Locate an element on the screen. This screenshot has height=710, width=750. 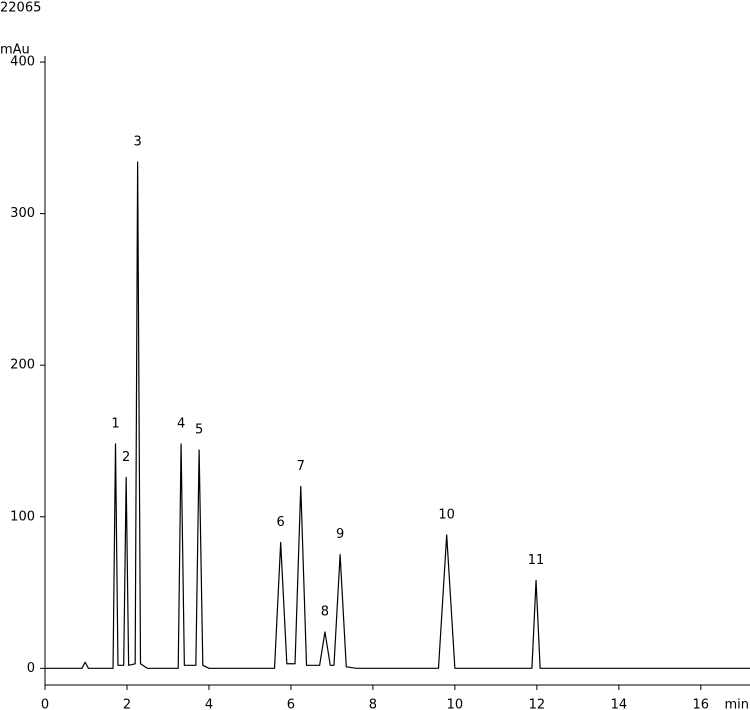
y-axis-label: mAu is located at coordinates (15, 50).